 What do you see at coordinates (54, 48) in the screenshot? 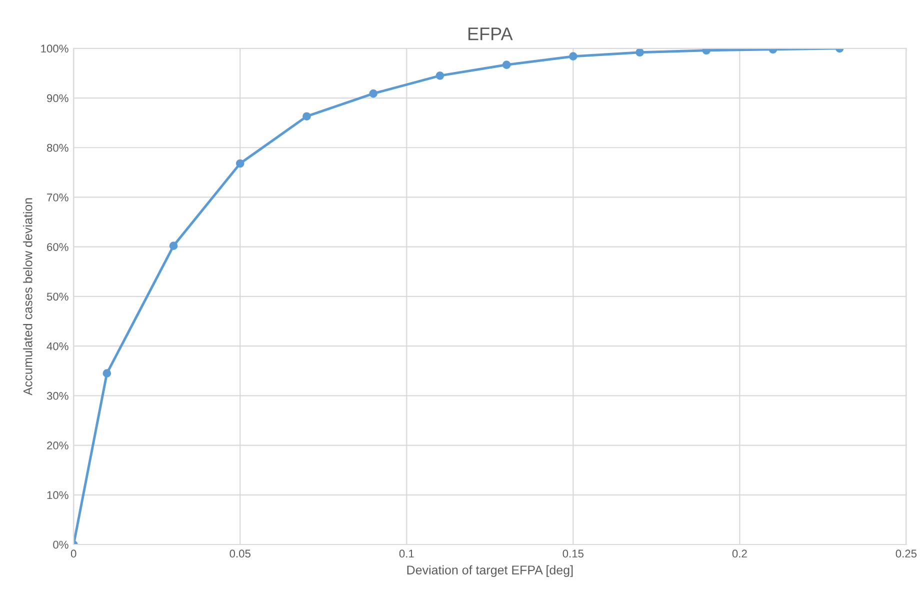
I see `y-tick-label: 100%` at bounding box center [54, 48].